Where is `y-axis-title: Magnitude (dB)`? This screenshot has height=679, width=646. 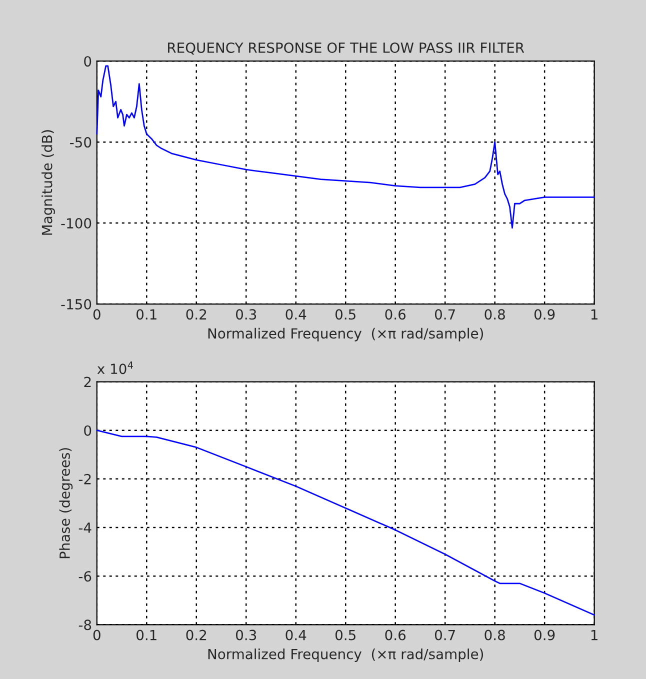
y-axis-title: Magnitude (dB) is located at coordinates (48, 182).